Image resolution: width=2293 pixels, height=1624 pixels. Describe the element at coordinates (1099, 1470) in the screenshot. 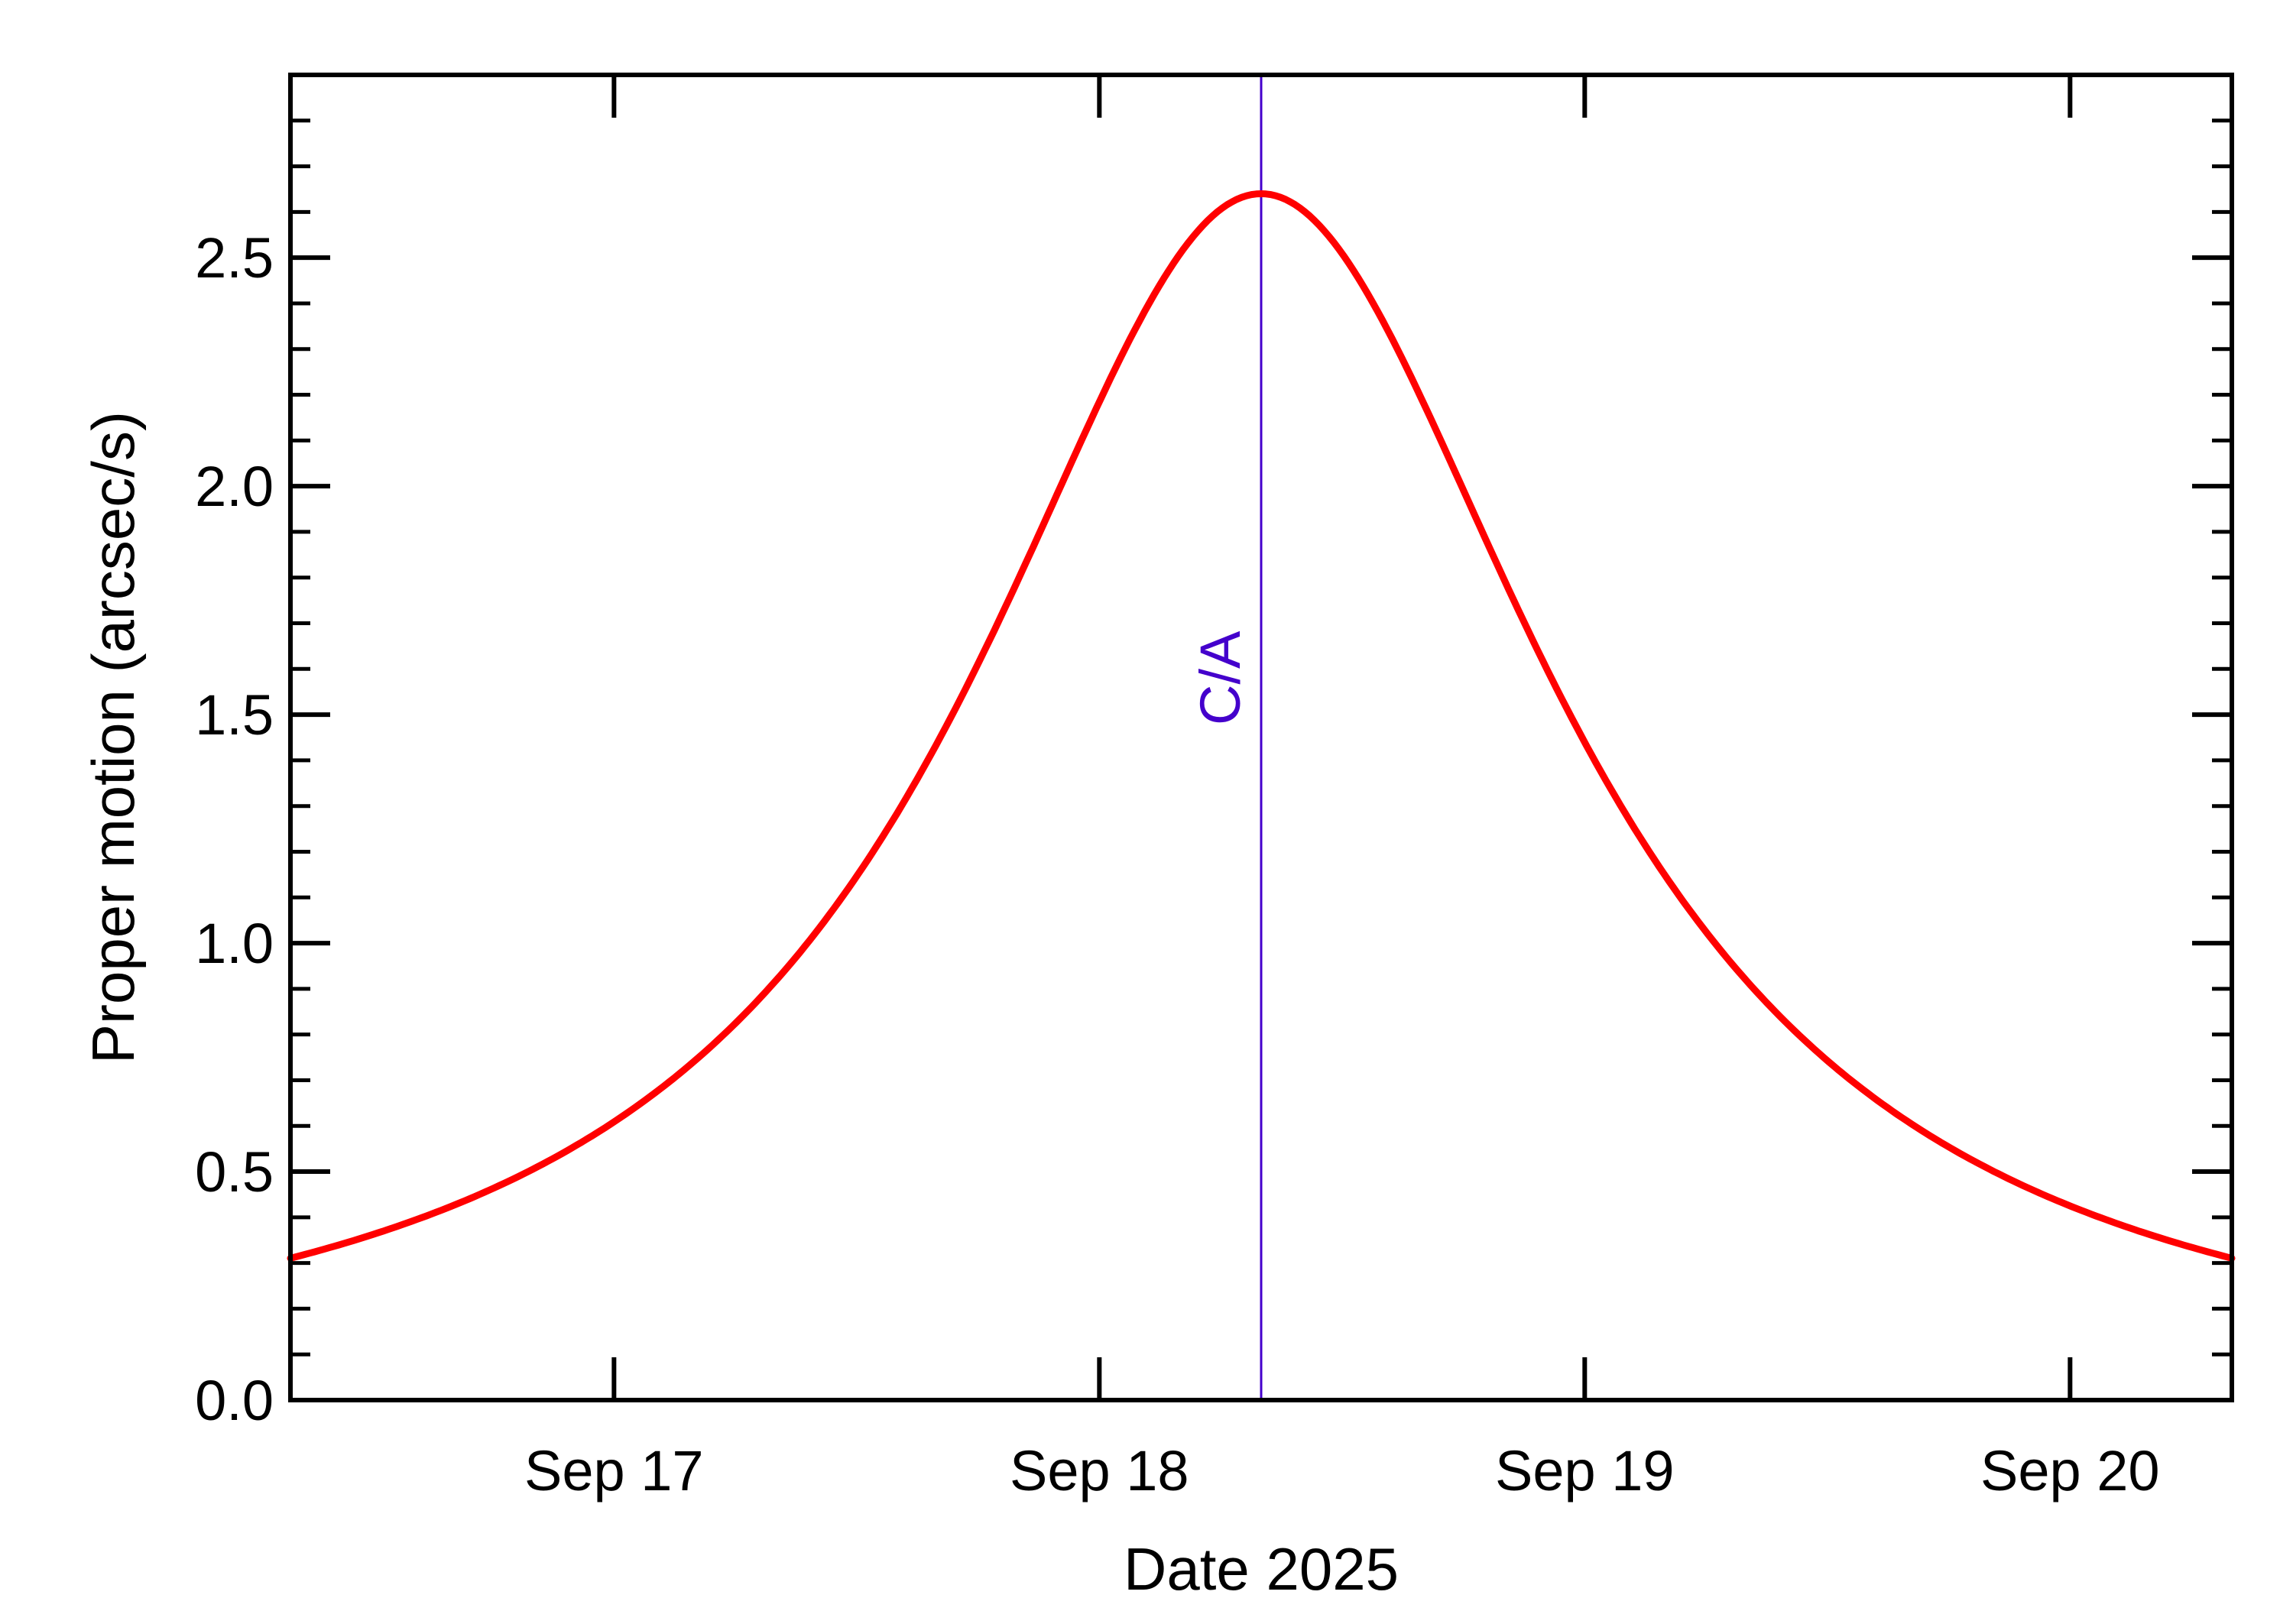

I see `x-tick-label: Sep 18` at that location.